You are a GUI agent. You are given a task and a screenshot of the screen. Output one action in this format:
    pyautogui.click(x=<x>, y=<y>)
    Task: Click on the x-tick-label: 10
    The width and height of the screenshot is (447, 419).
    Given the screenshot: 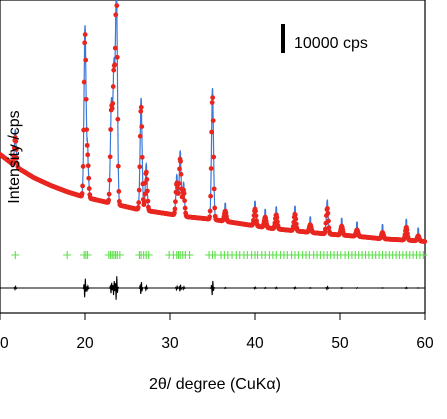 What is the action you would take?
    pyautogui.click(x=4, y=343)
    